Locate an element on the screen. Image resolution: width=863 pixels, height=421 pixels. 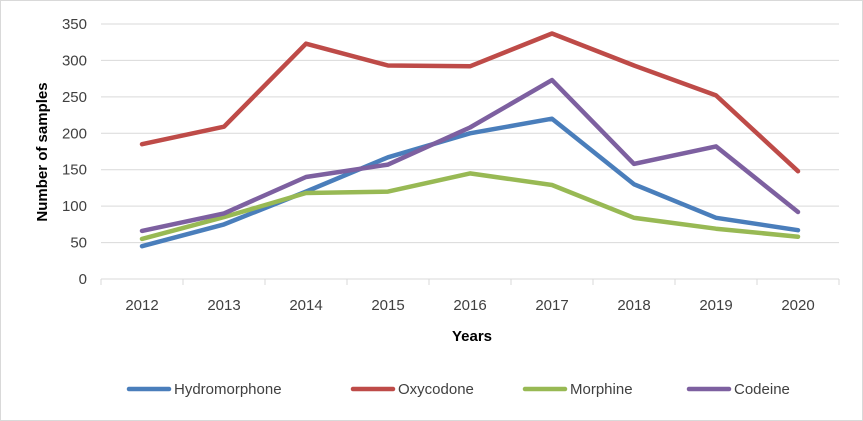
x-tick-label: 2017 is located at coordinates (551, 305).